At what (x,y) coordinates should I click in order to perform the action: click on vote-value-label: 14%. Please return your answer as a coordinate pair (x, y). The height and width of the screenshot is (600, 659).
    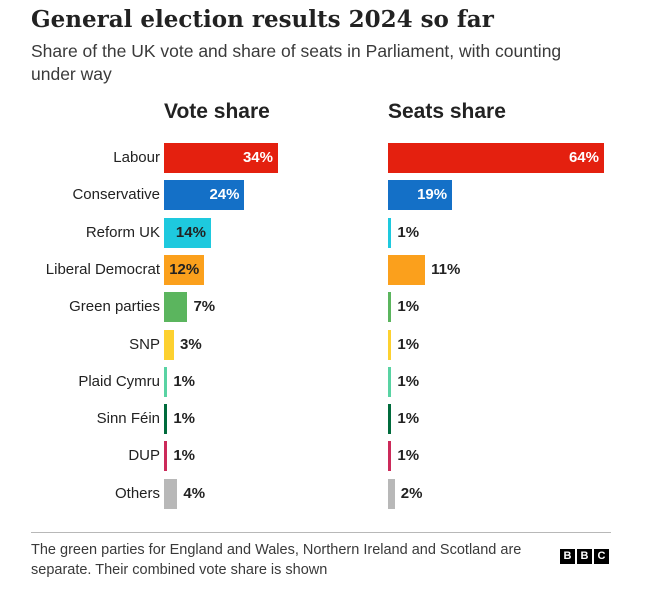
    Looking at the image, I should click on (190, 232).